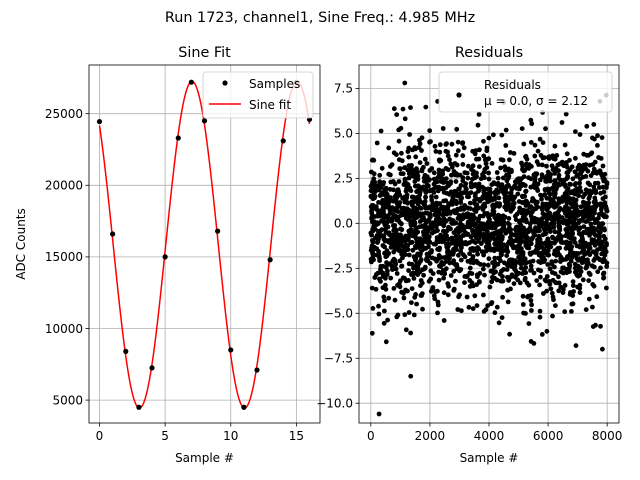 This screenshot has height=480, width=640. Describe the element at coordinates (225, 83) in the screenshot. I see `legend-samples-marker` at that location.